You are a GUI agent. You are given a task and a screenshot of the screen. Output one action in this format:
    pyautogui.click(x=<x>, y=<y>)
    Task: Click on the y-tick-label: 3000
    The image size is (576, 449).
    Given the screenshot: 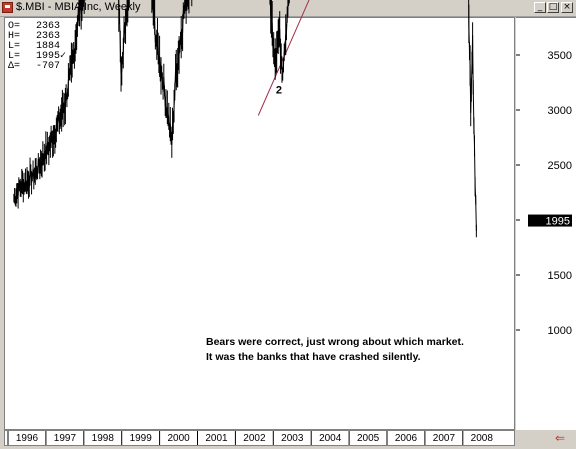 What is the action you would take?
    pyautogui.click(x=560, y=111)
    